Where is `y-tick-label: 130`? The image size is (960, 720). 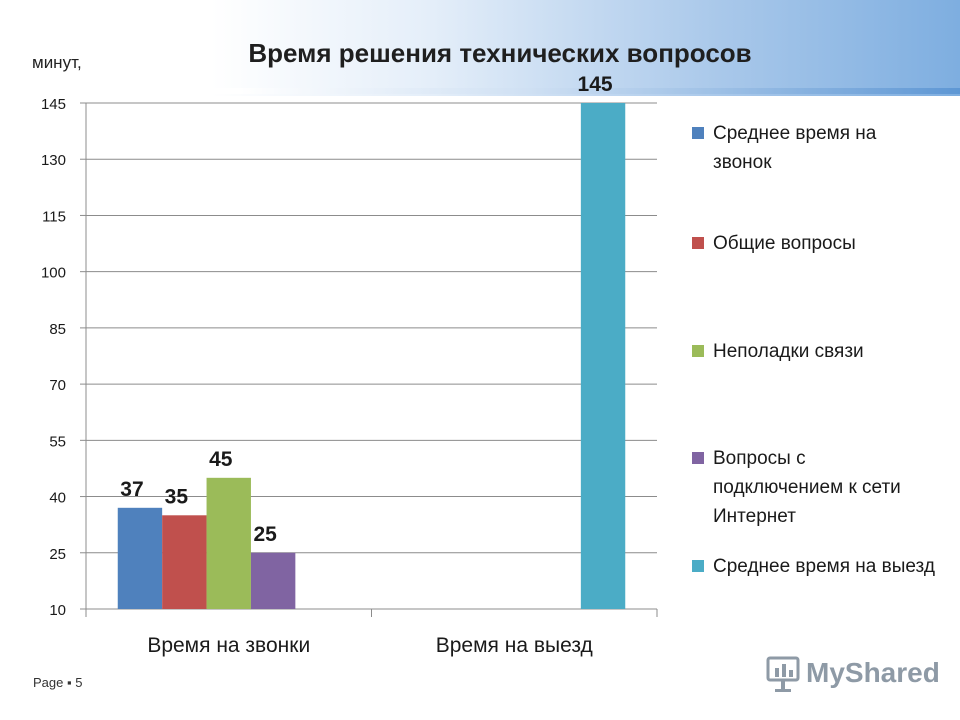 y-tick-label: 130 is located at coordinates (53, 160).